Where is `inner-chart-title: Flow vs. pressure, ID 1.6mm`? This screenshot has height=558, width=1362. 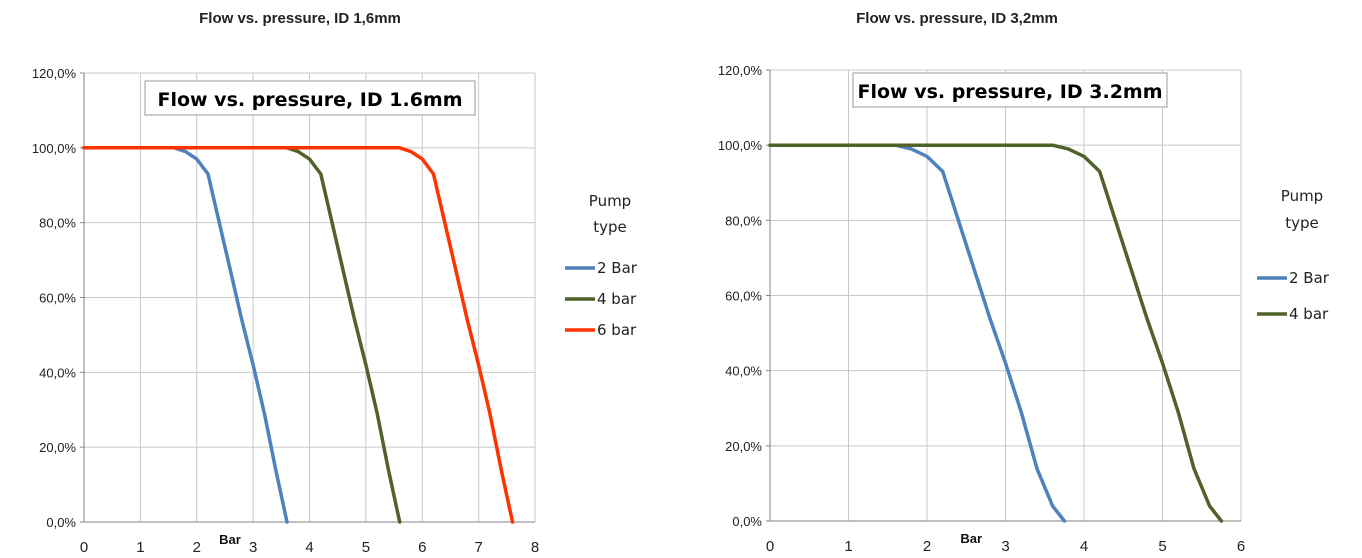
inner-chart-title: Flow vs. pressure, ID 1.6mm is located at coordinates (309, 100).